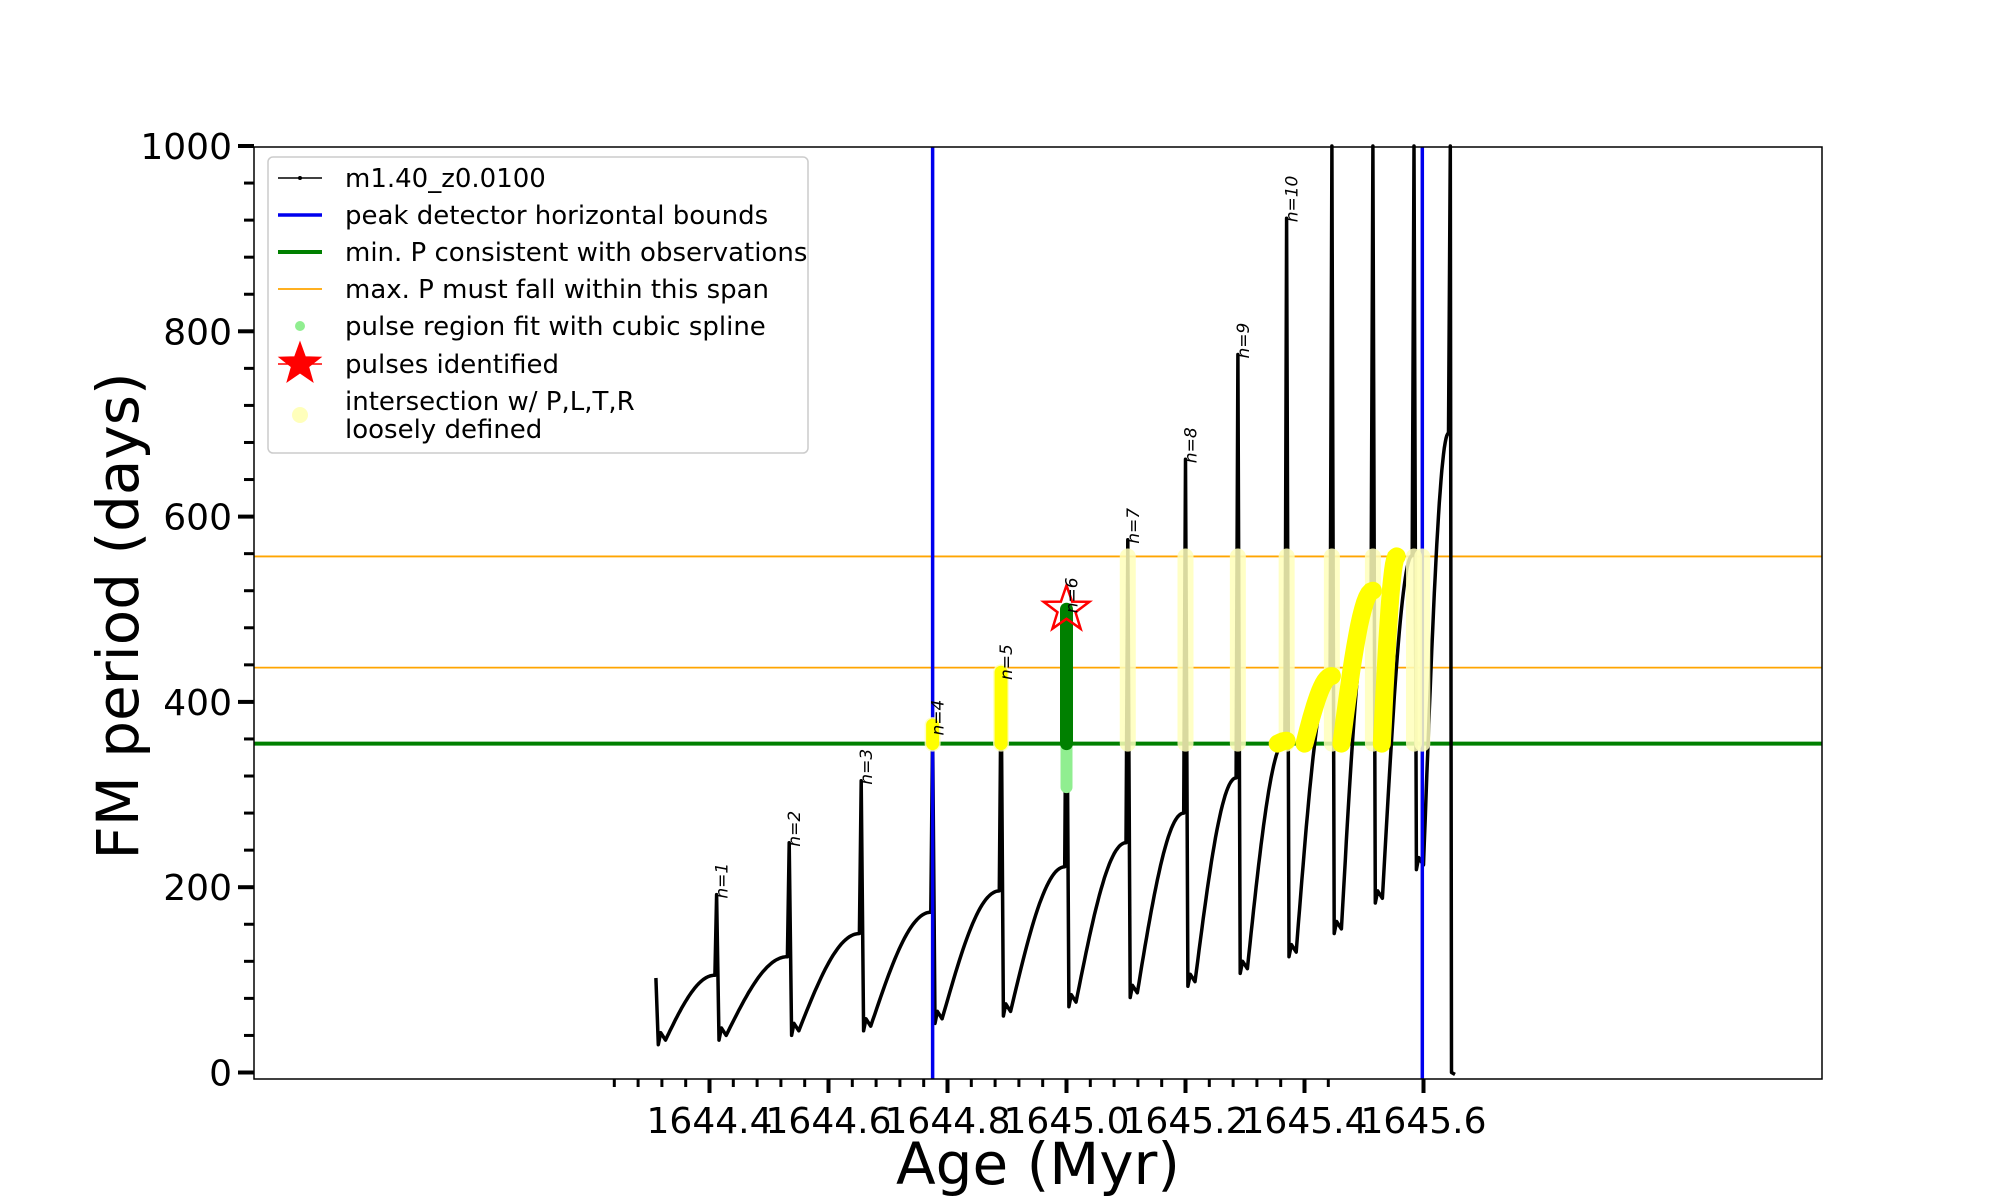  I want to click on legend-marker-loose, so click(300, 415).